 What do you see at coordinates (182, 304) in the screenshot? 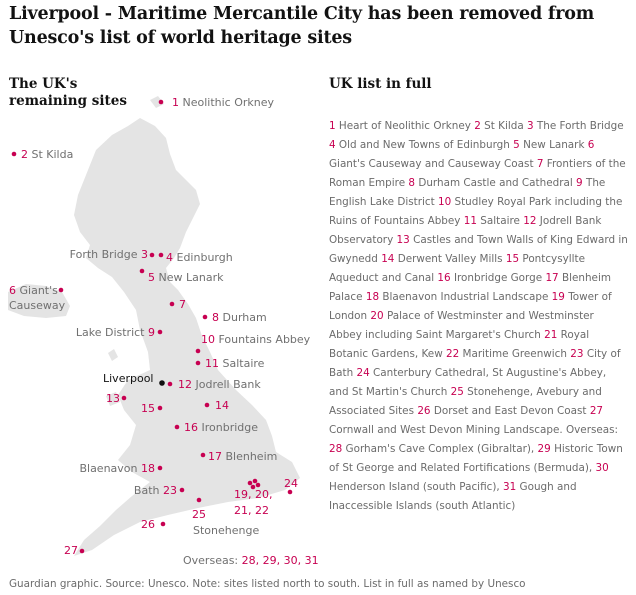
I see `map-label-7: 7` at bounding box center [182, 304].